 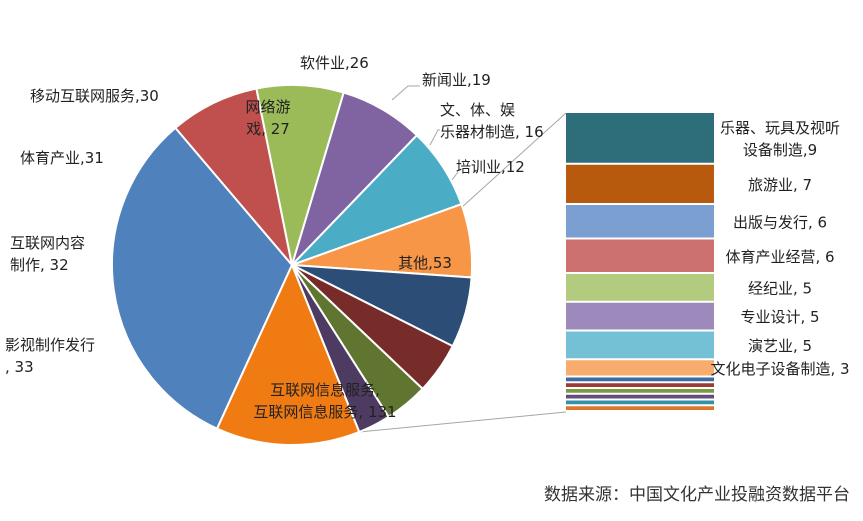 I want to click on pie-label-移动互联网服务: 移动互联网服务,30, so click(x=94, y=96).